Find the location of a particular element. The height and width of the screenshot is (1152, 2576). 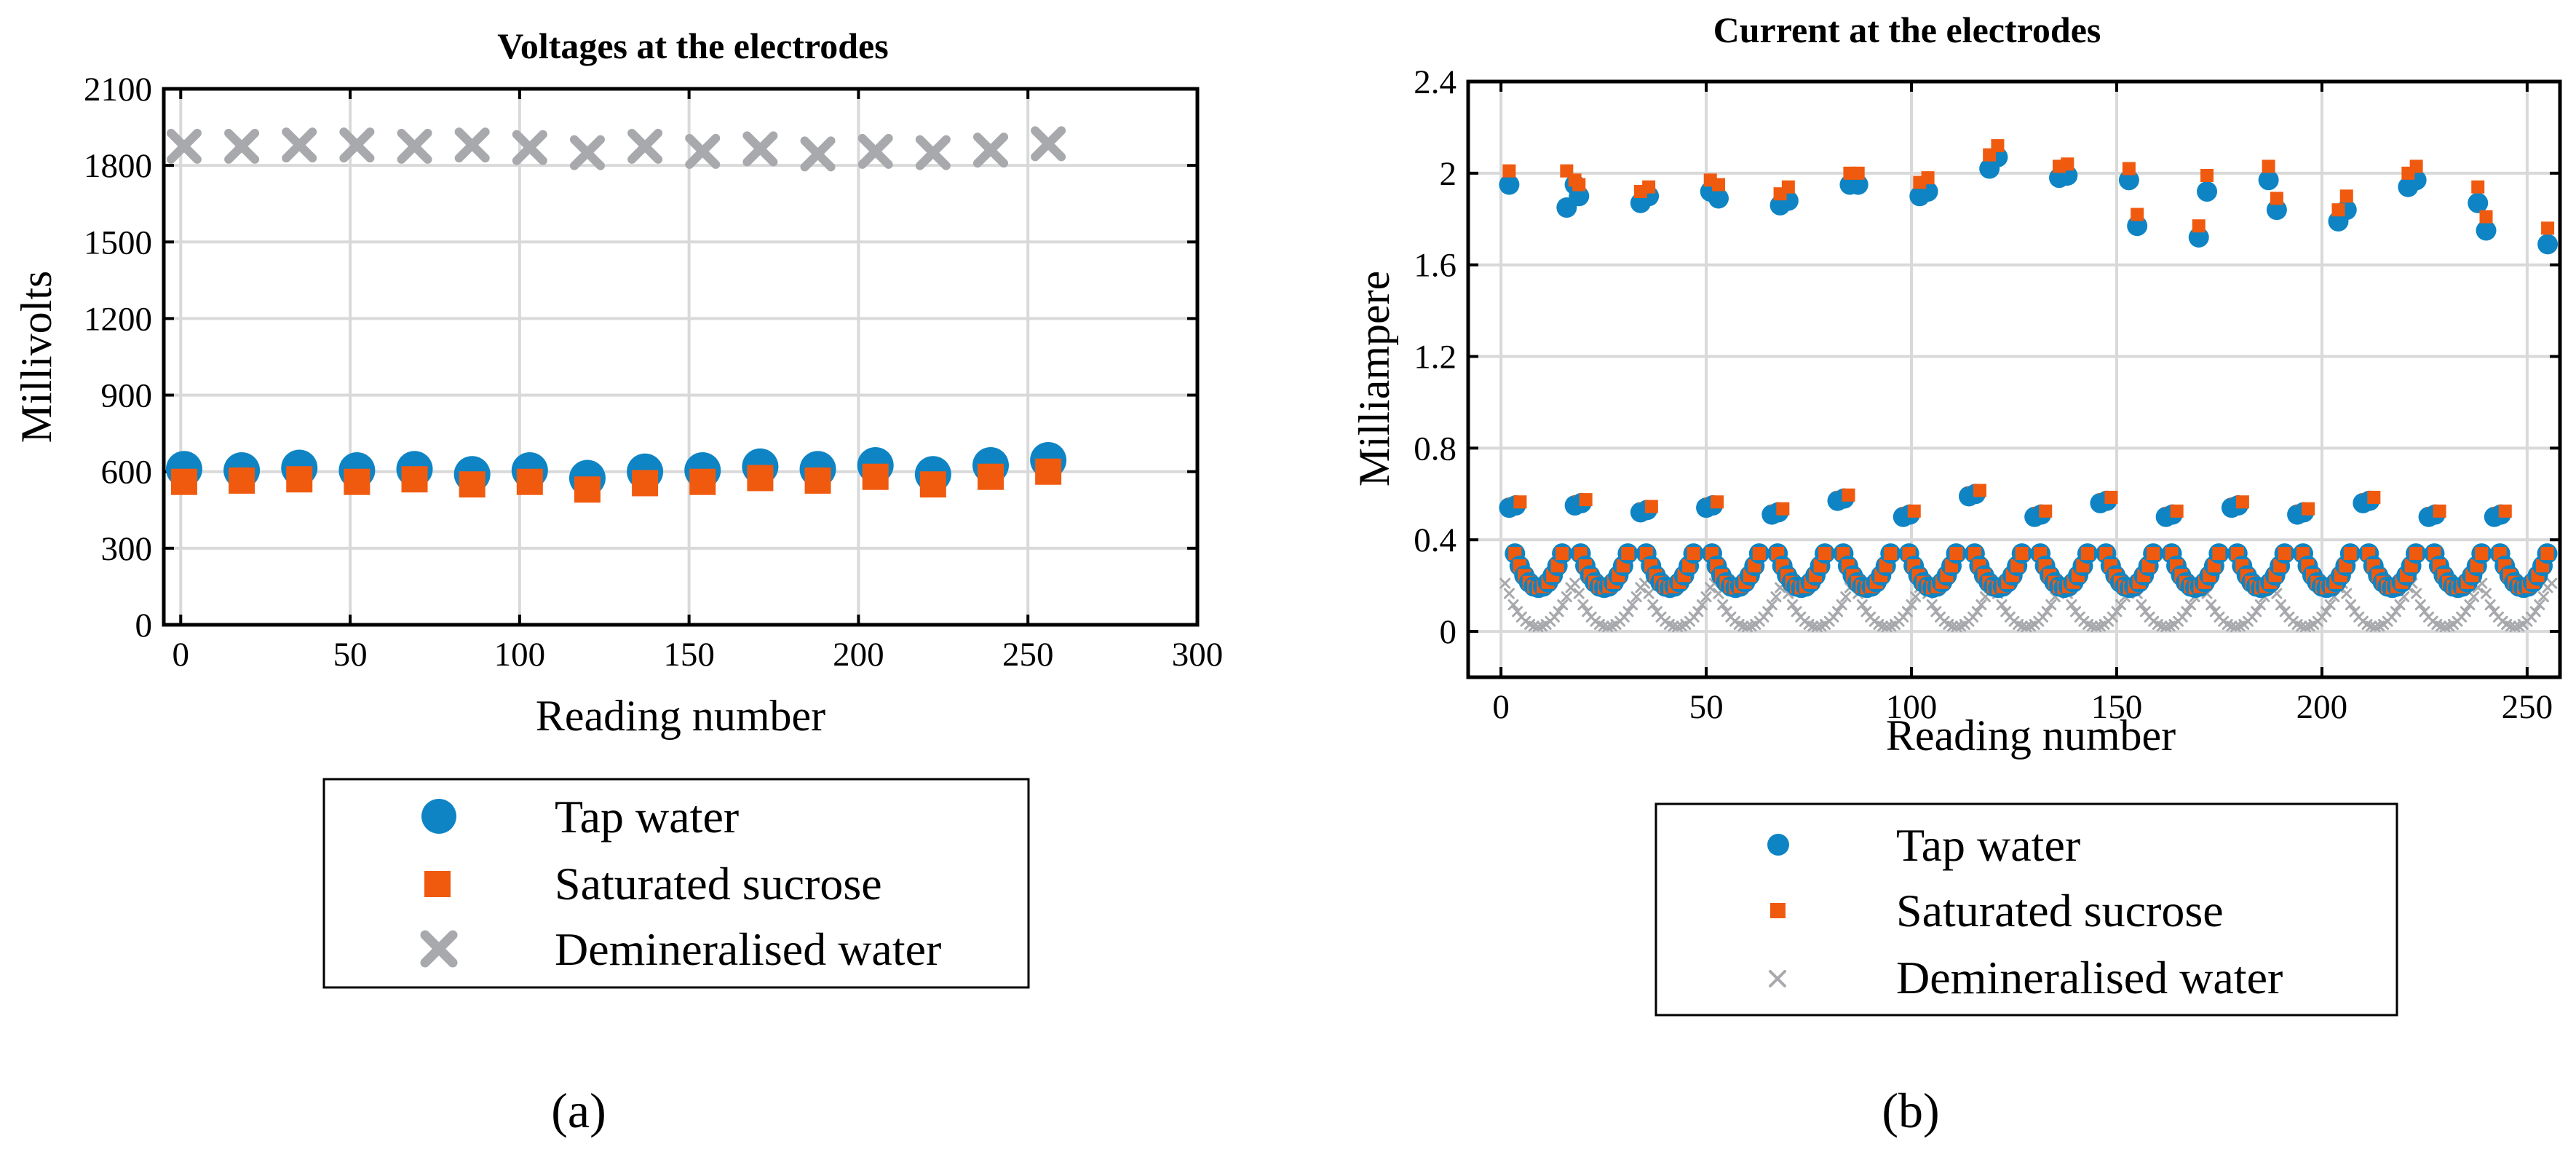

panel-a-y-tick-label: 1800 is located at coordinates (118, 166).